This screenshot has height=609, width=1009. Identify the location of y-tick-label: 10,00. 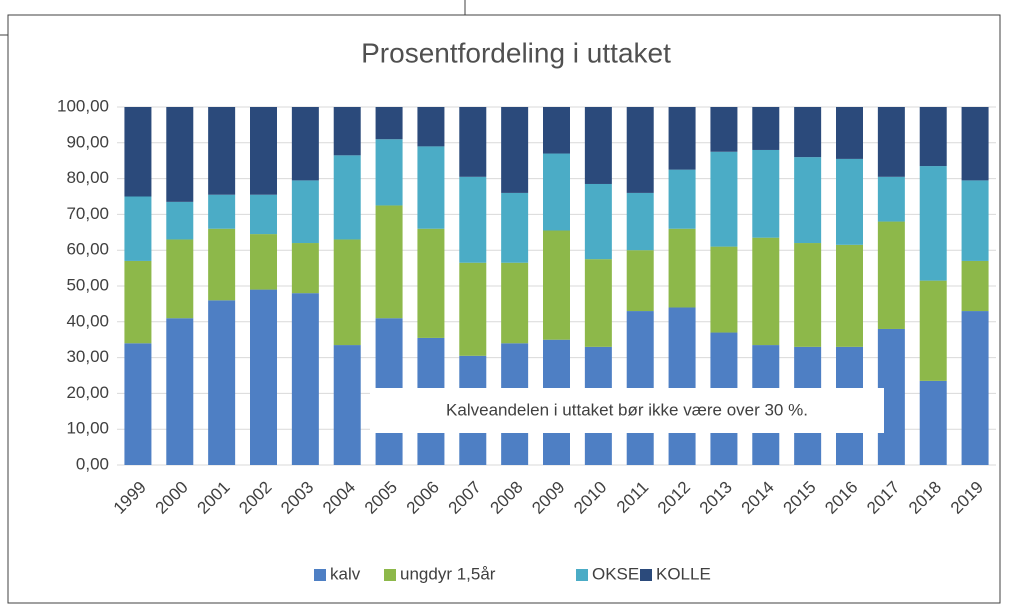
(87, 428).